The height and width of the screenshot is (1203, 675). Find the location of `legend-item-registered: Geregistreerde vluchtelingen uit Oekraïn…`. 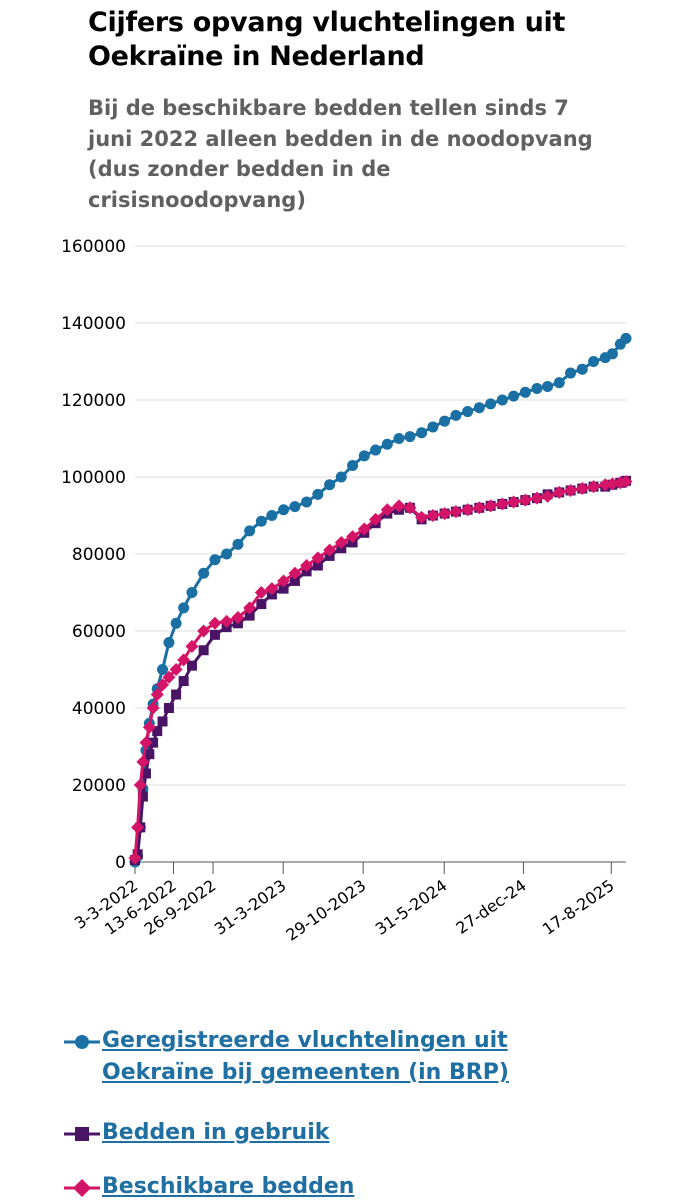

legend-item-registered: Geregistreerde vluchtelingen uit Oekraïn… is located at coordinates (302, 1057).